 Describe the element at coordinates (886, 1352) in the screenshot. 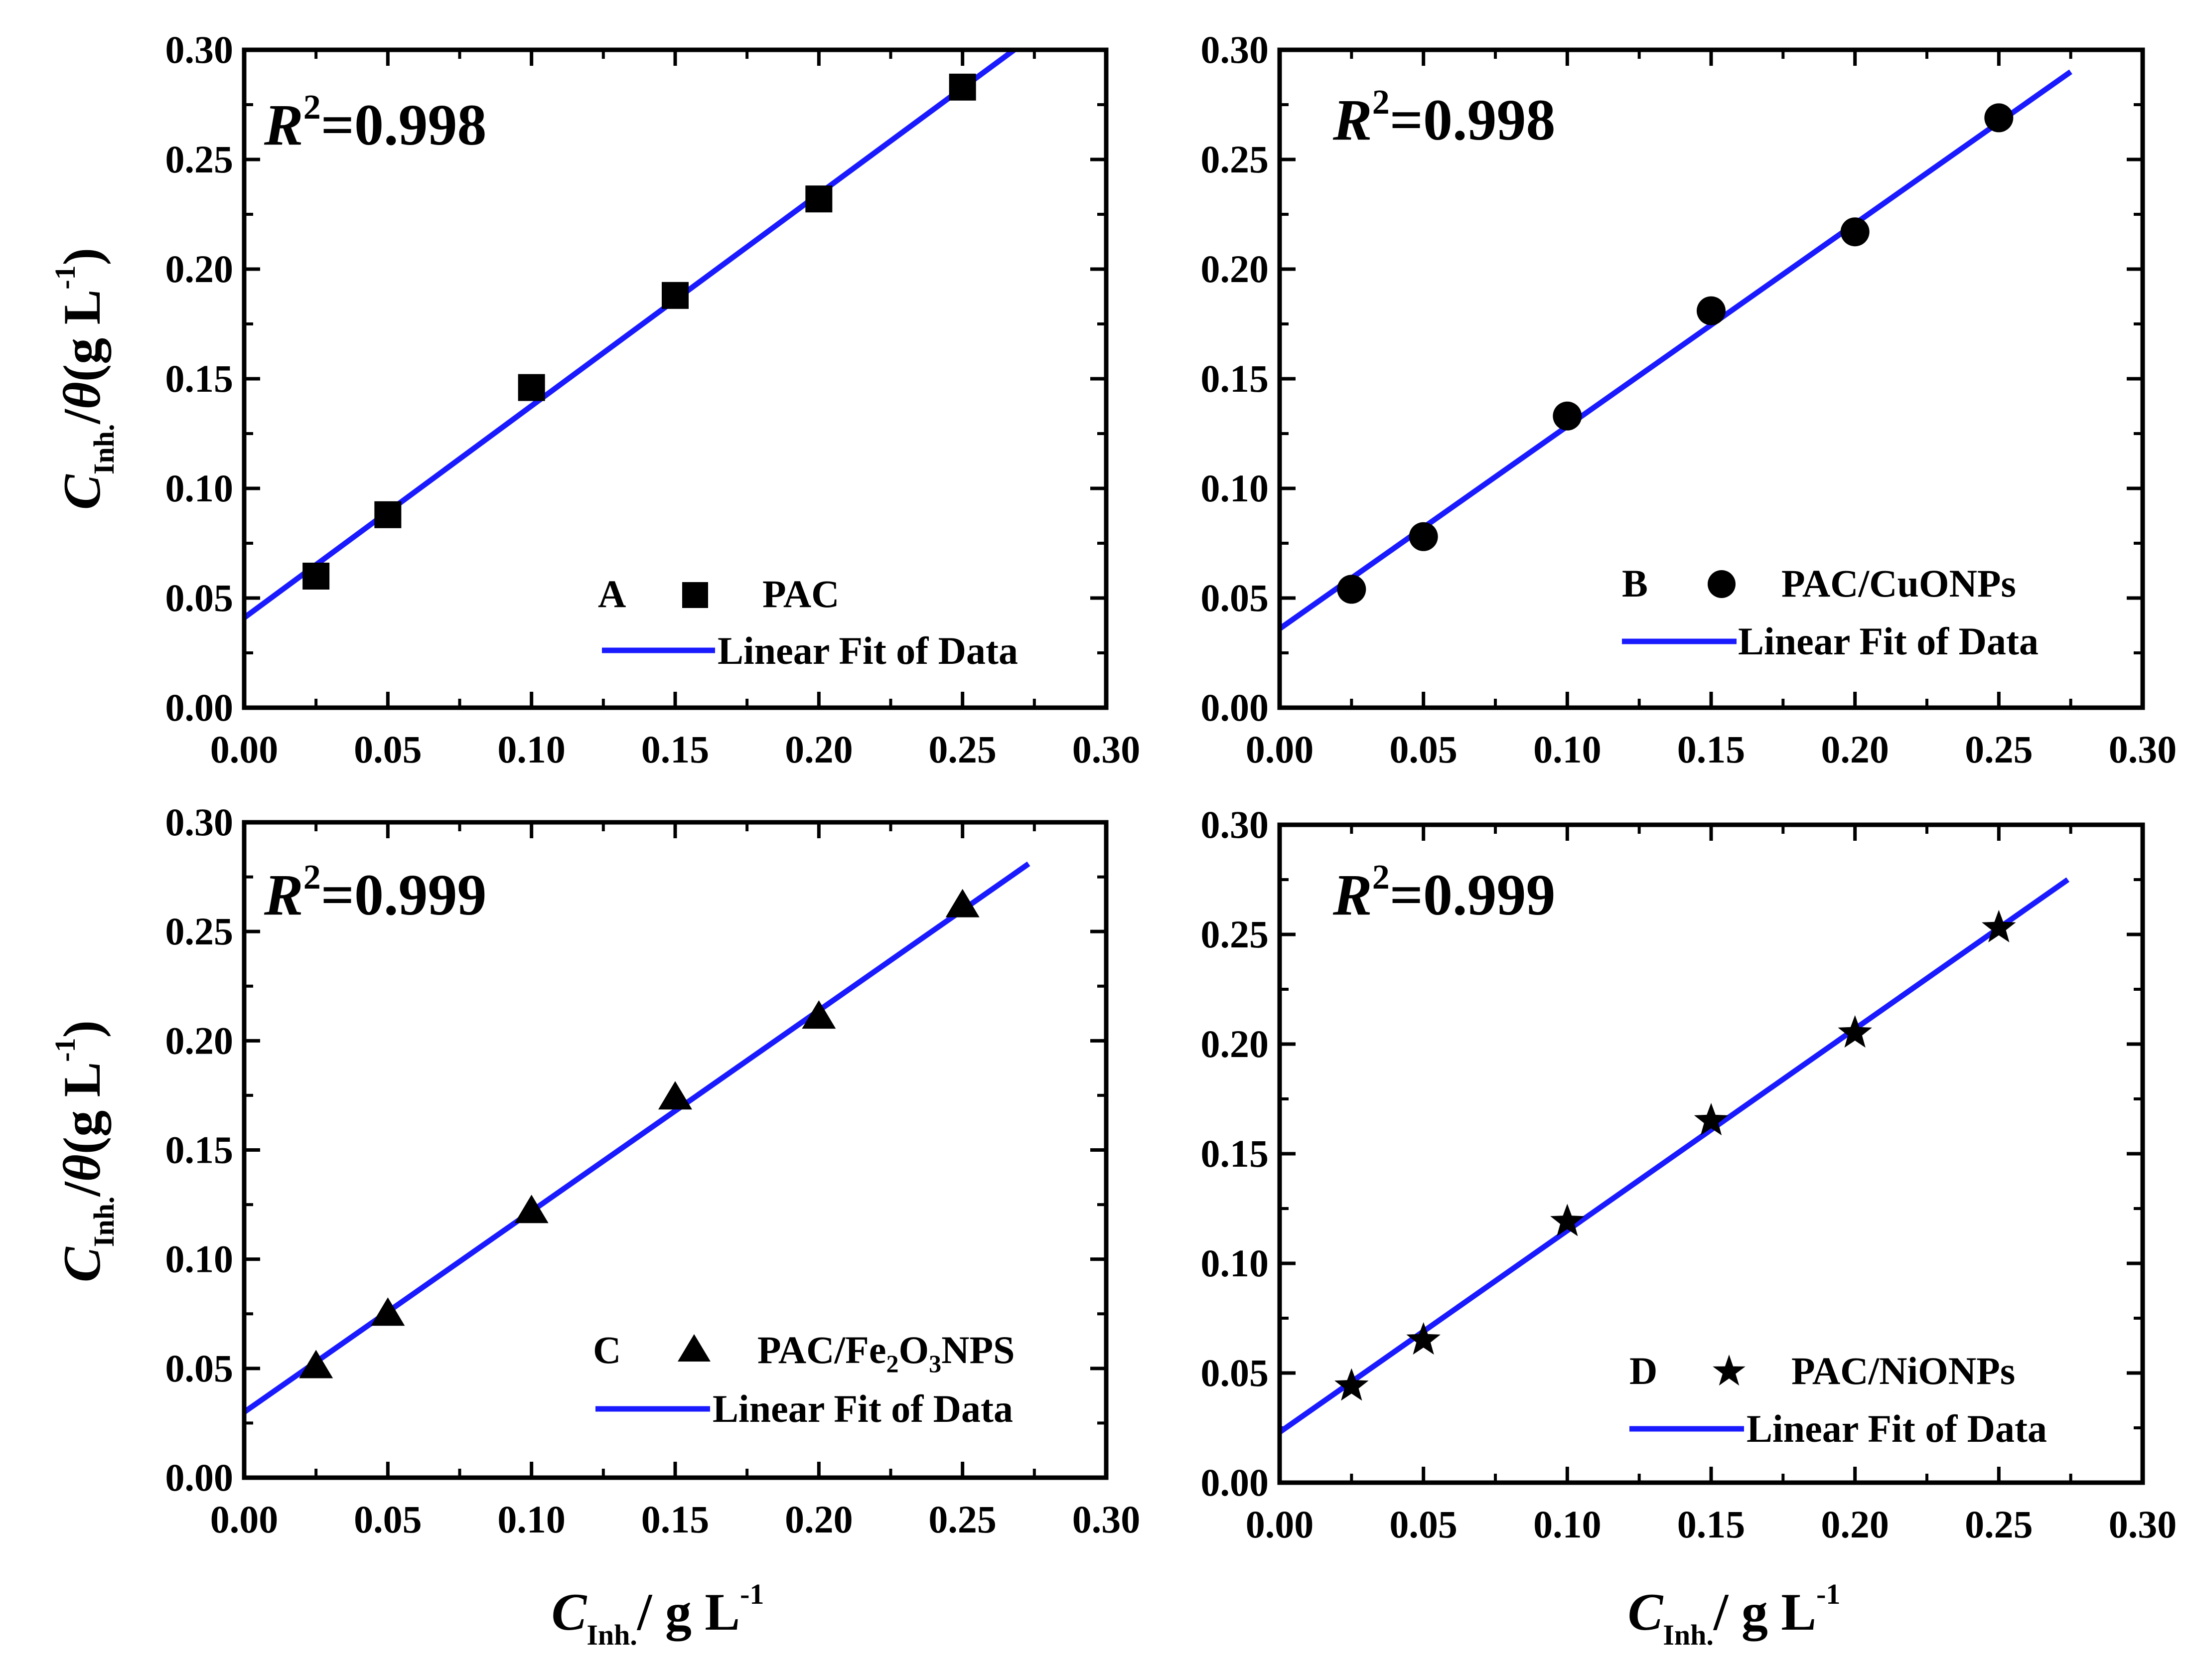

I see `legend-series-label-c: PAC/Fe2O3NPS` at that location.